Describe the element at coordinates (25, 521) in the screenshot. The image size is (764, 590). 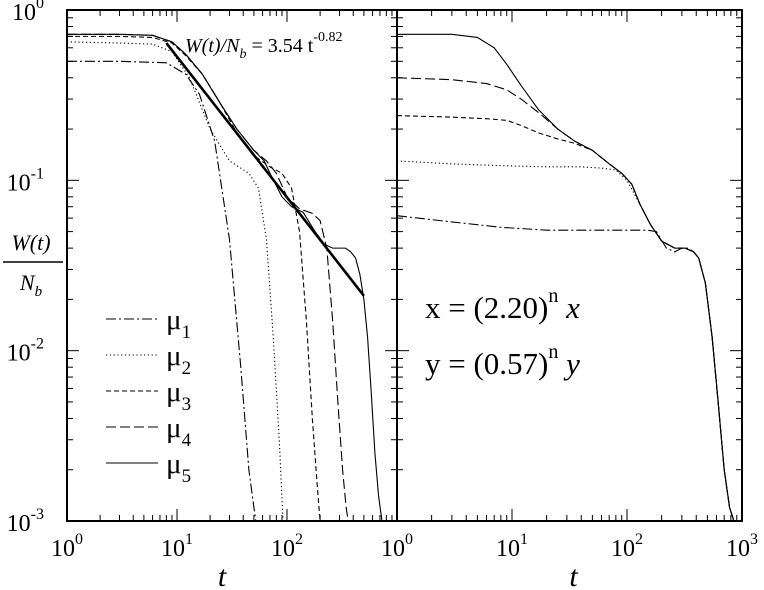
I see `y-tick-label: 10⁻³` at that location.